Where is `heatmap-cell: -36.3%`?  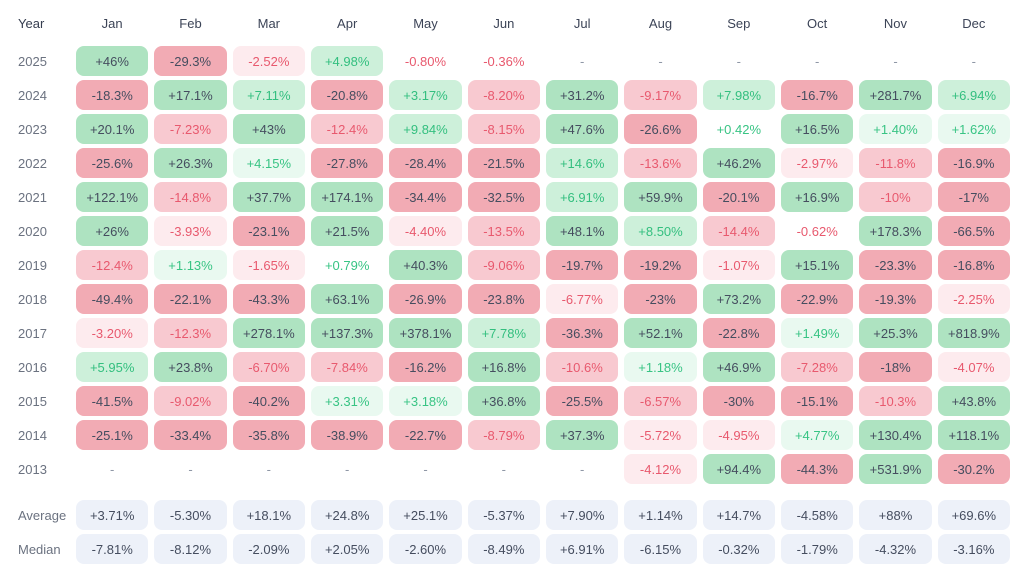 heatmap-cell: -36.3% is located at coordinates (582, 333).